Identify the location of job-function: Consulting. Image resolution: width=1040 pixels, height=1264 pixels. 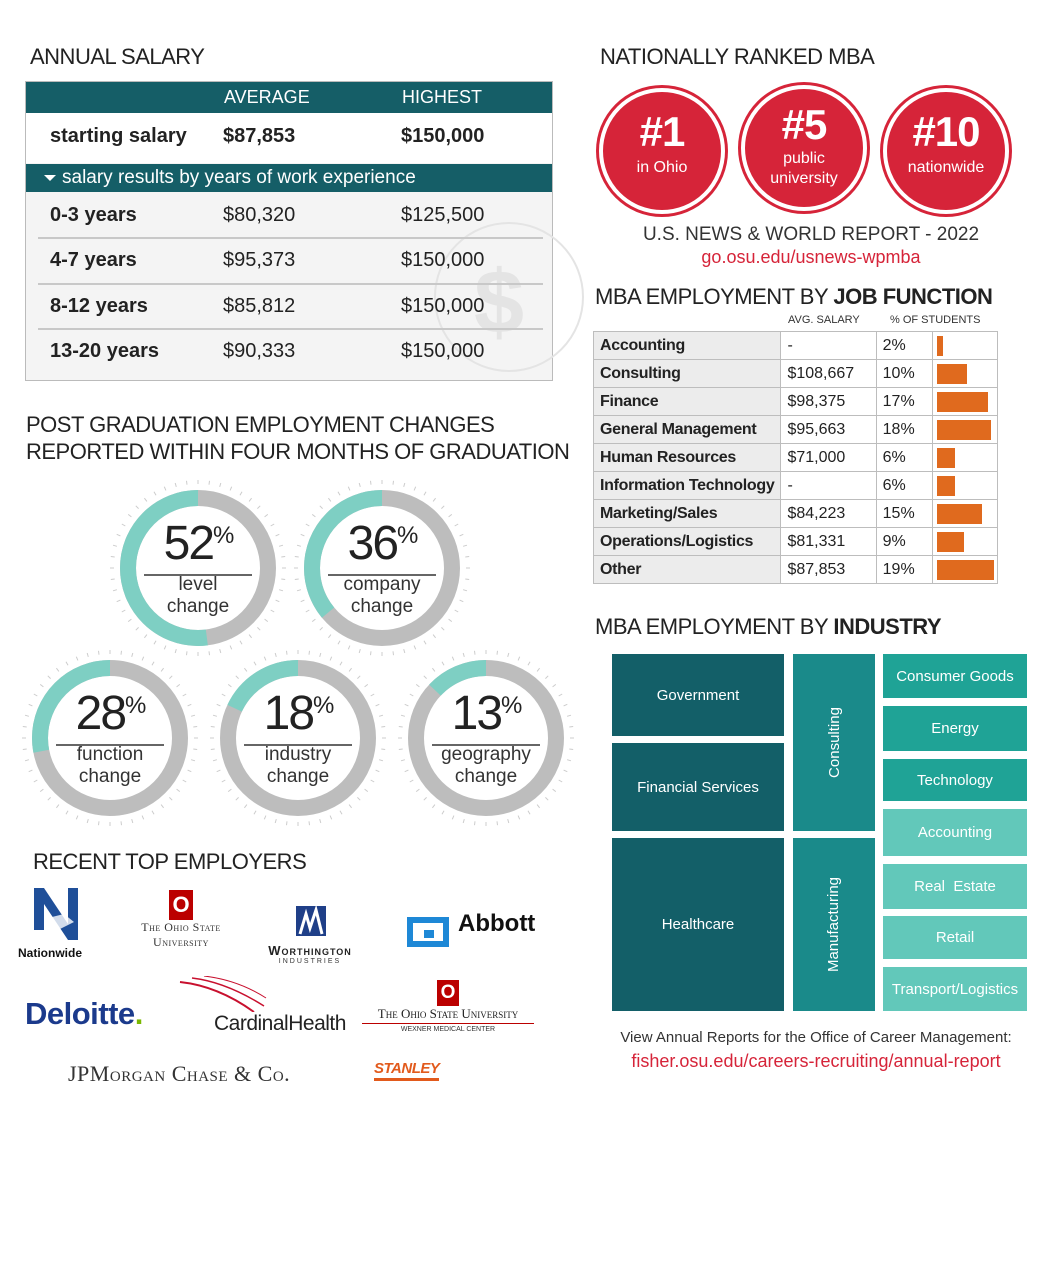
(687, 373).